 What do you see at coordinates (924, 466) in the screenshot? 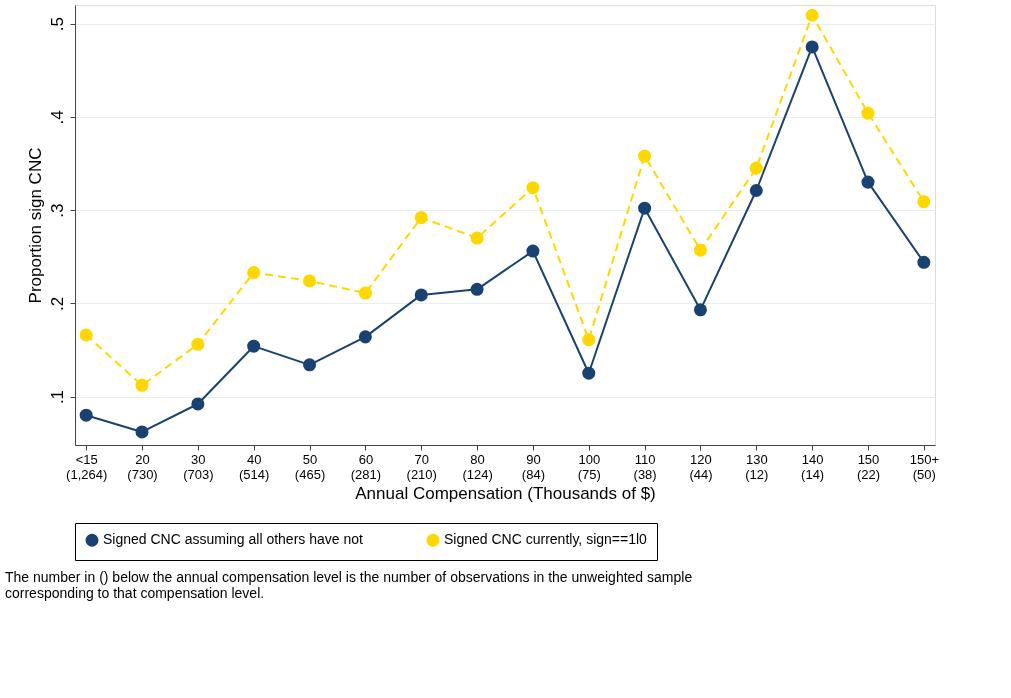
I see `x-tick-label: 150+ (50)` at bounding box center [924, 466].